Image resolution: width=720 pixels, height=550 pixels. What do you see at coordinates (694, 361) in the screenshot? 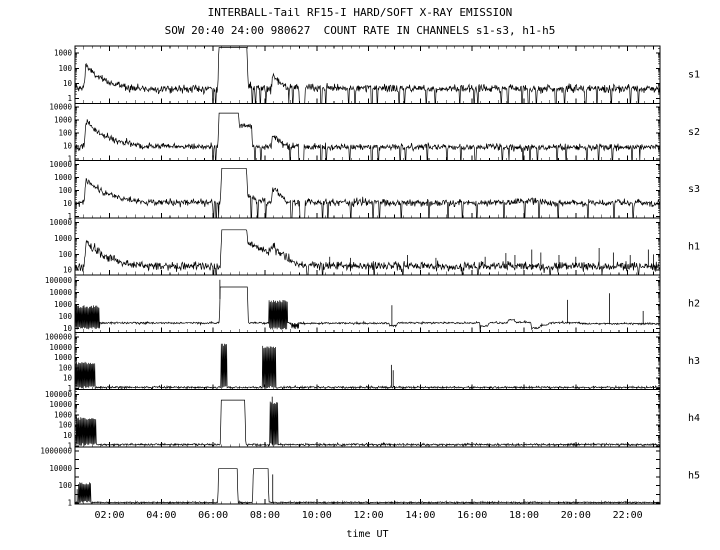
I see `panel-label-h3: h3` at bounding box center [694, 361].